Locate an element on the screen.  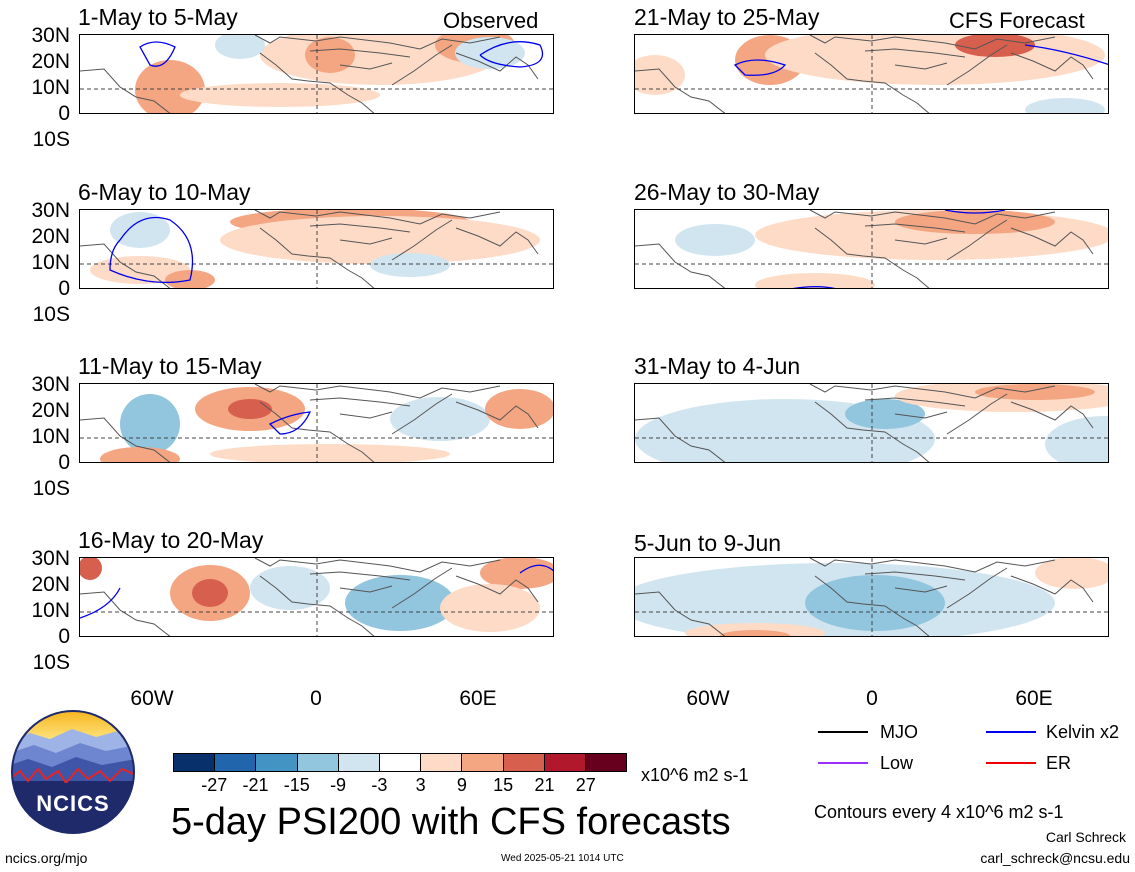
footer-author: Carl Schreck is located at coordinates (1085, 837).